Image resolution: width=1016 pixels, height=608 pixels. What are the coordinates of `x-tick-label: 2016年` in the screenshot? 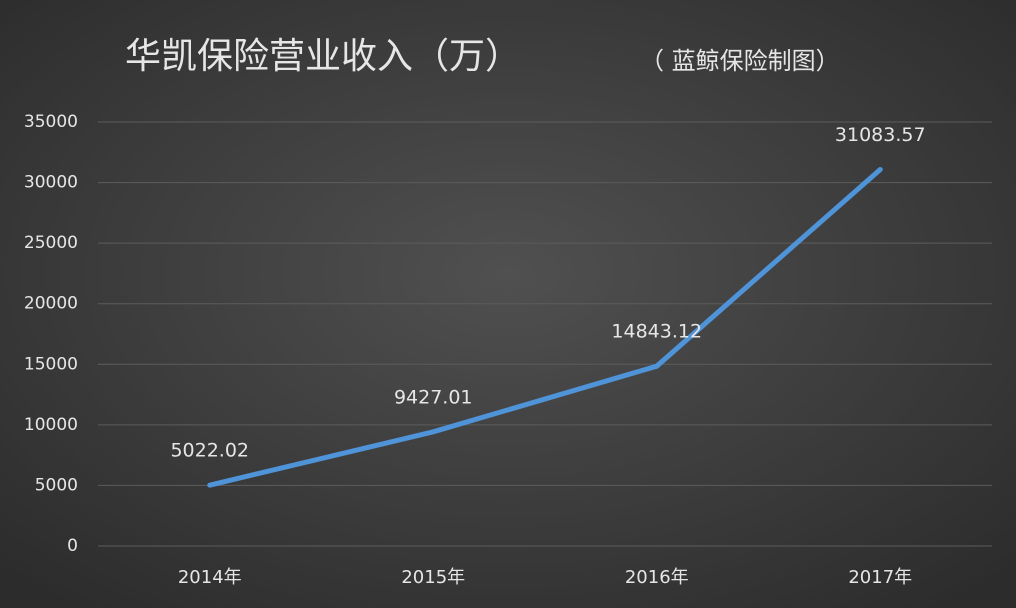 It's located at (657, 577).